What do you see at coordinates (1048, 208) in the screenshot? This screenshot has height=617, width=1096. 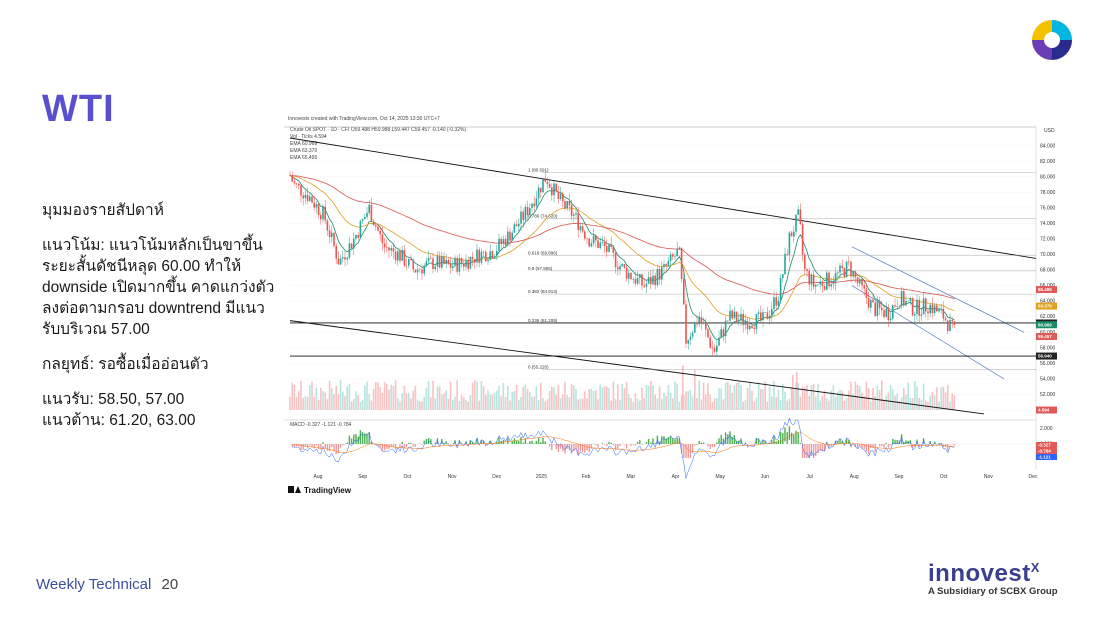 I see `y-tick-label: 76.000` at bounding box center [1048, 208].